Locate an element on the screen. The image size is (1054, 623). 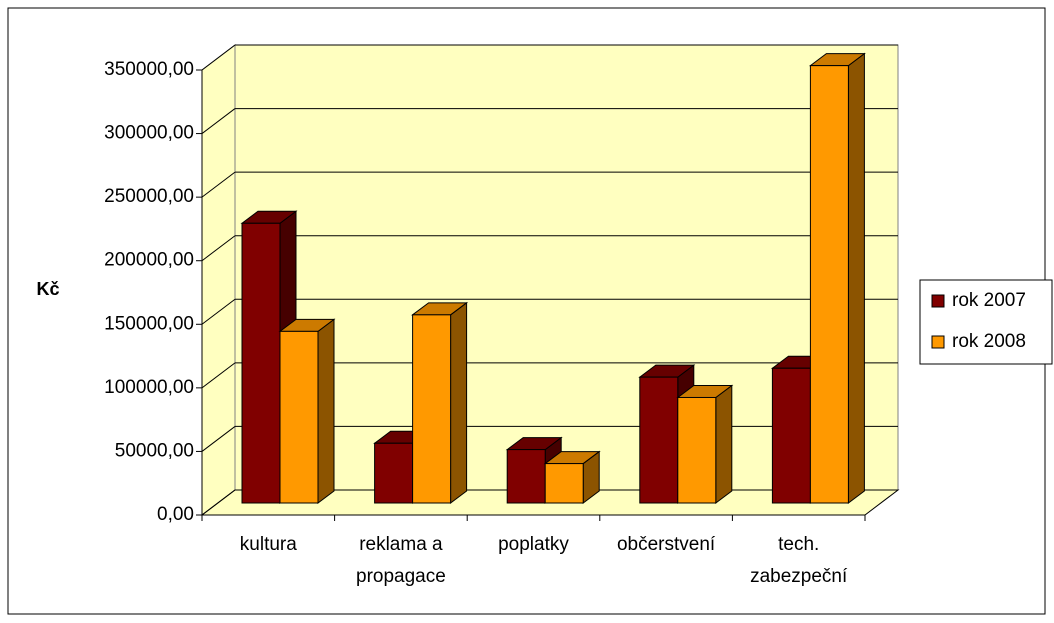
y-tick-label: 200000,00 is located at coordinates (149, 260).